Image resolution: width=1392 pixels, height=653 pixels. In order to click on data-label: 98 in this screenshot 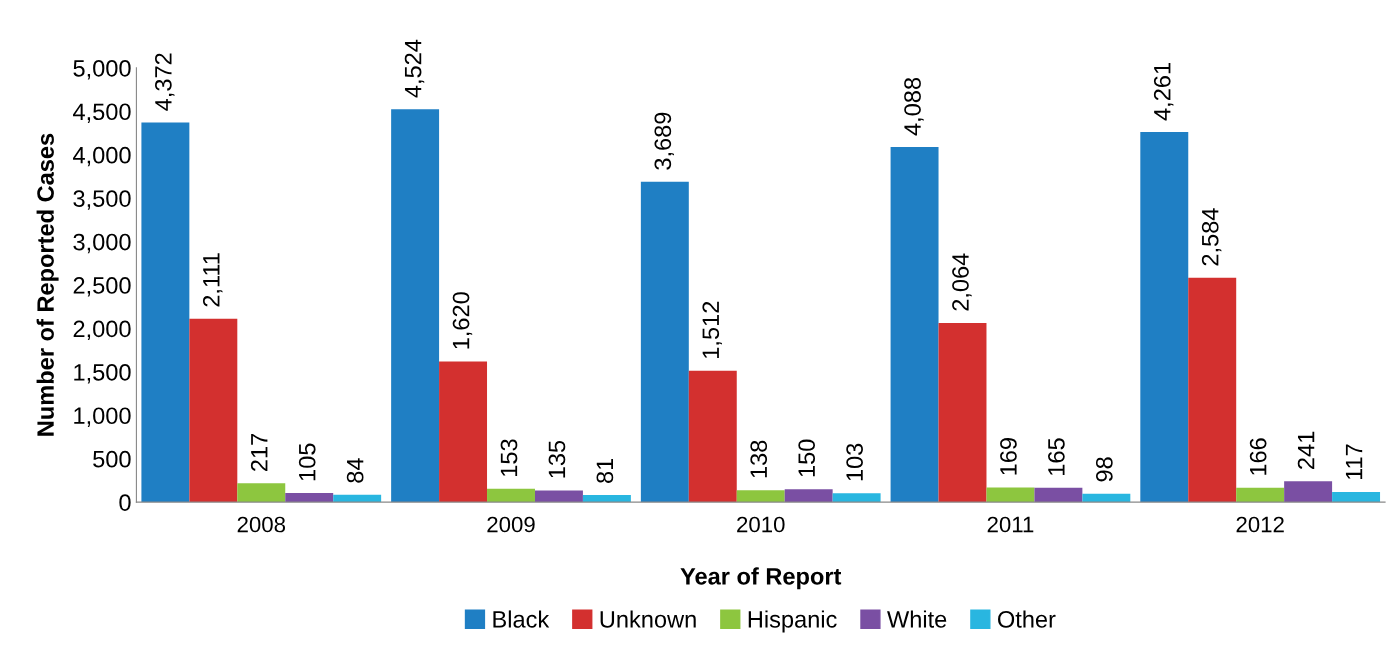, I will do `click(1104, 469)`.